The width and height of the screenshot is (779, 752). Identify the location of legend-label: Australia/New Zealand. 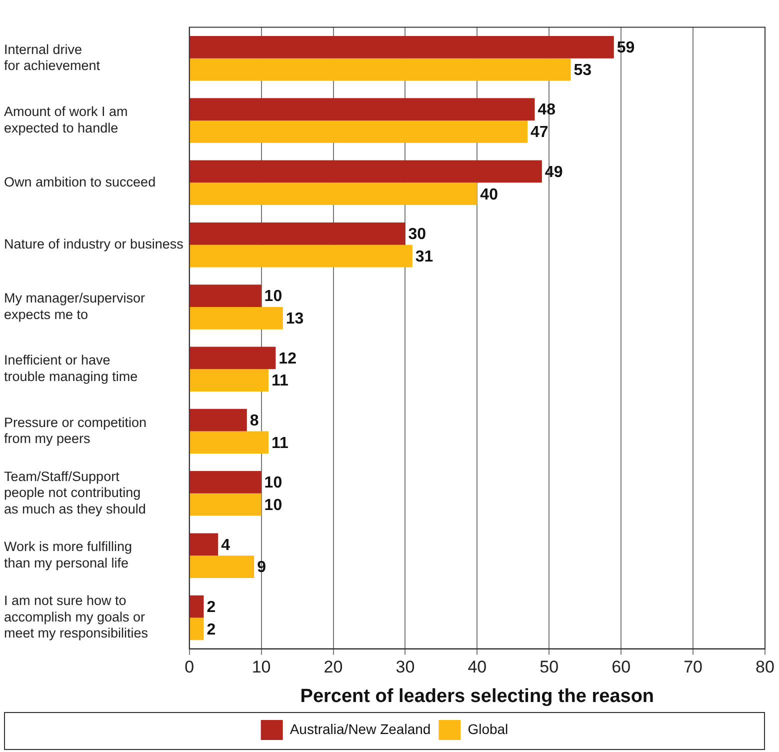
(360, 728).